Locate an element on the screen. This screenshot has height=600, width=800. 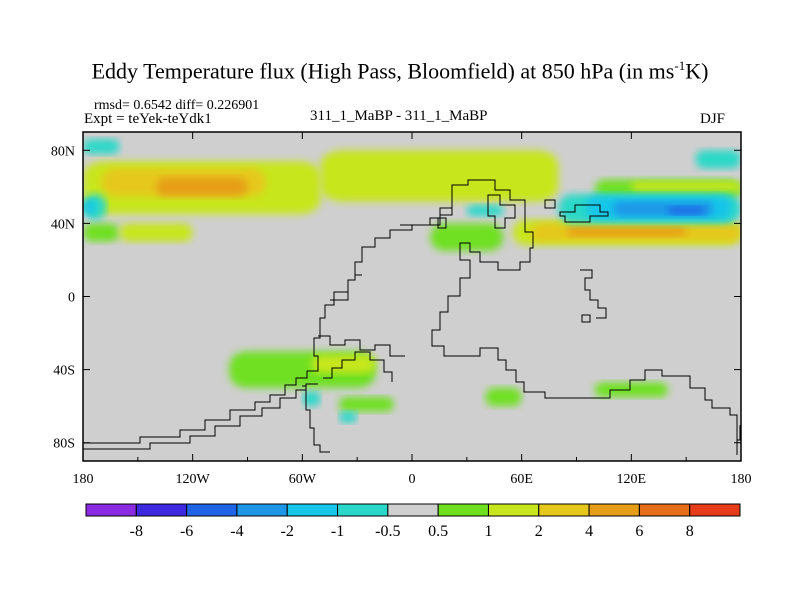
x-tick-label-1: 120W is located at coordinates (193, 479).